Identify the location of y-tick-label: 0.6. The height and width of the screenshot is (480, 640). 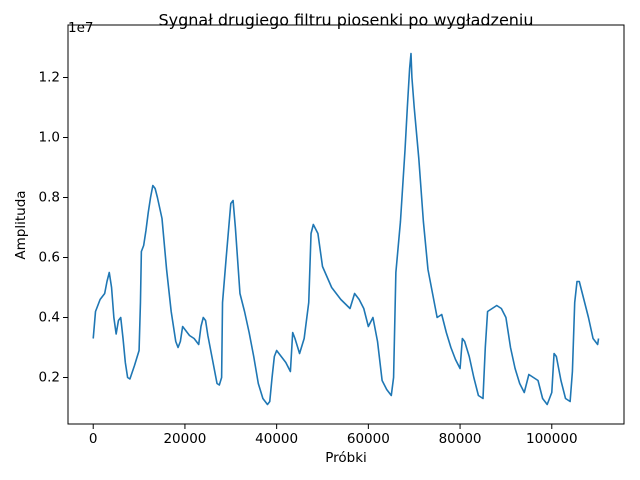
(49, 258).